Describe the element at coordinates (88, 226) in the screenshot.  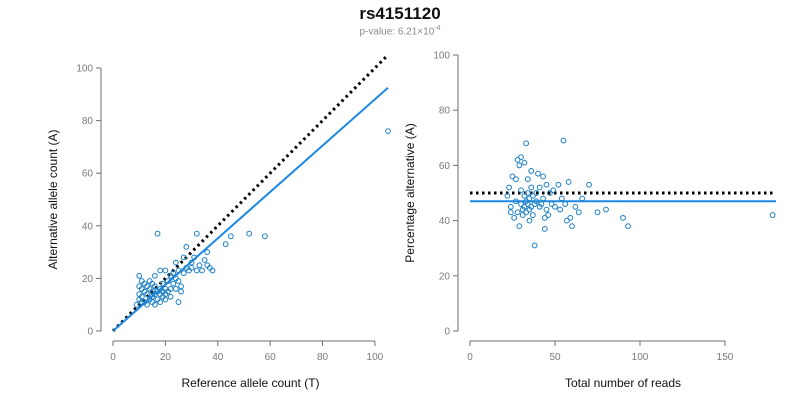
I see `y-tick-label: 40` at that location.